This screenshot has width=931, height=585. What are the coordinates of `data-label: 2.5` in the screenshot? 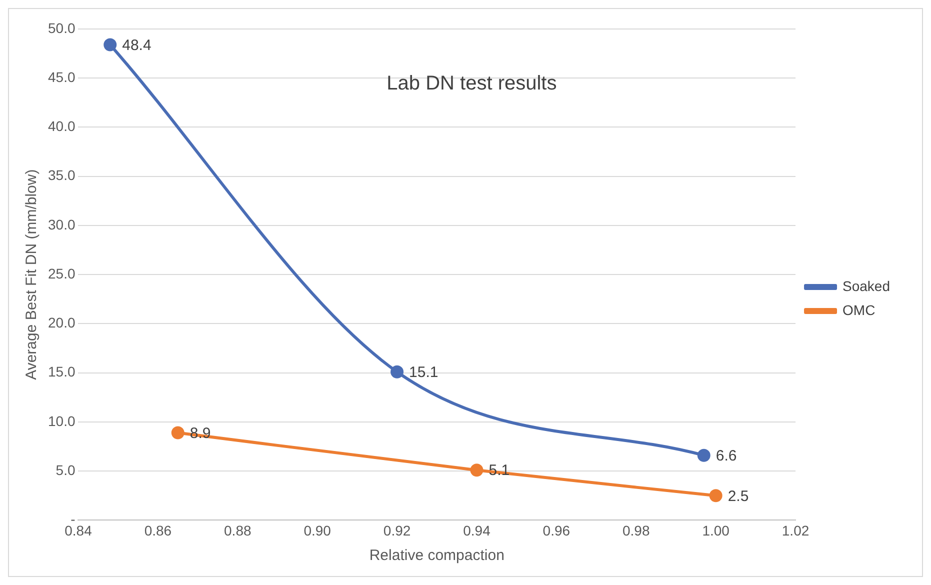 It's located at (738, 496).